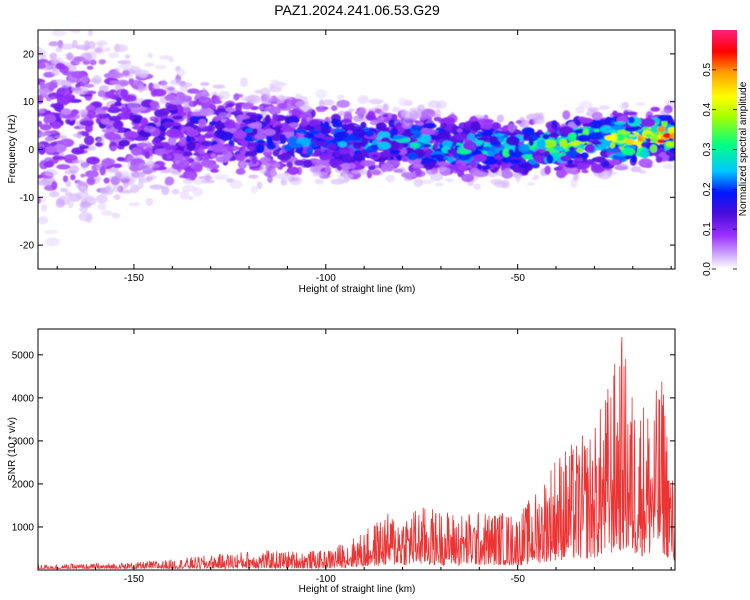  I want to click on snr-y-tick-label: 1000, so click(23, 527).